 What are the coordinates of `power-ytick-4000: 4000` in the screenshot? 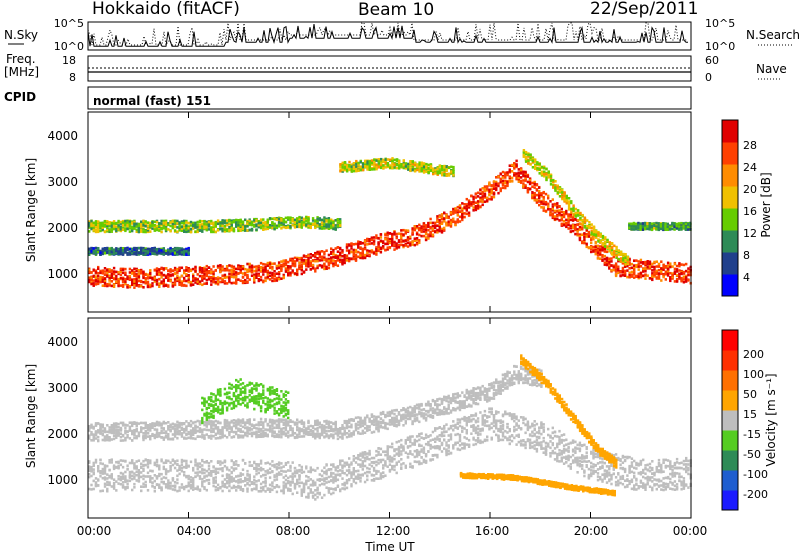 It's located at (62, 136).